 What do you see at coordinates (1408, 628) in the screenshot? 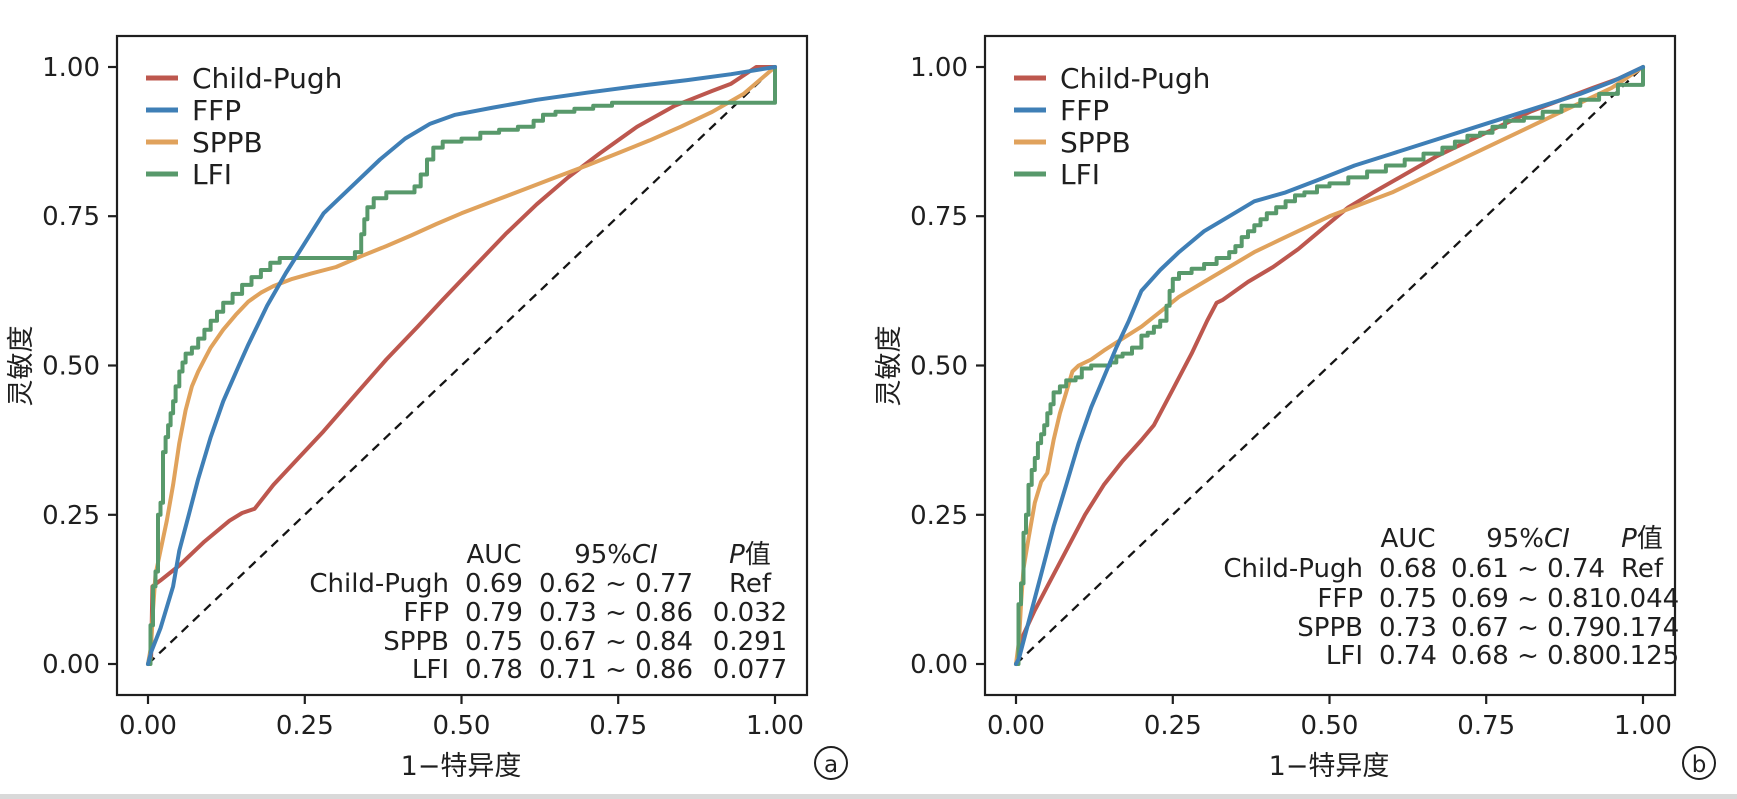
I see `stats-auc-value: 0.73` at bounding box center [1408, 628].